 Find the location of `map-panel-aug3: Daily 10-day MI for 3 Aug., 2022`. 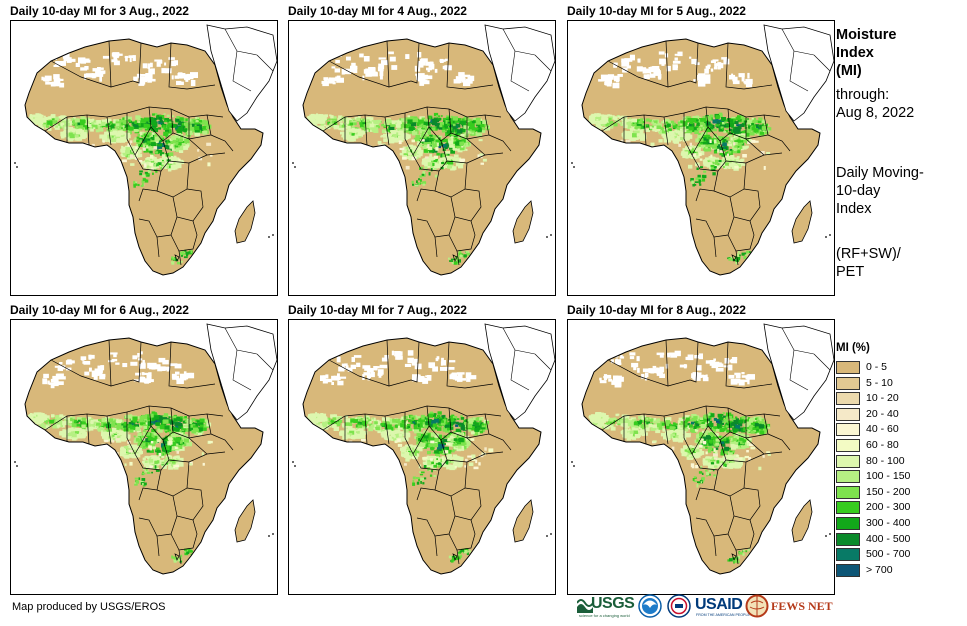

map-panel-aug3: Daily 10-day MI for 3 Aug., 2022 is located at coordinates (144, 150).